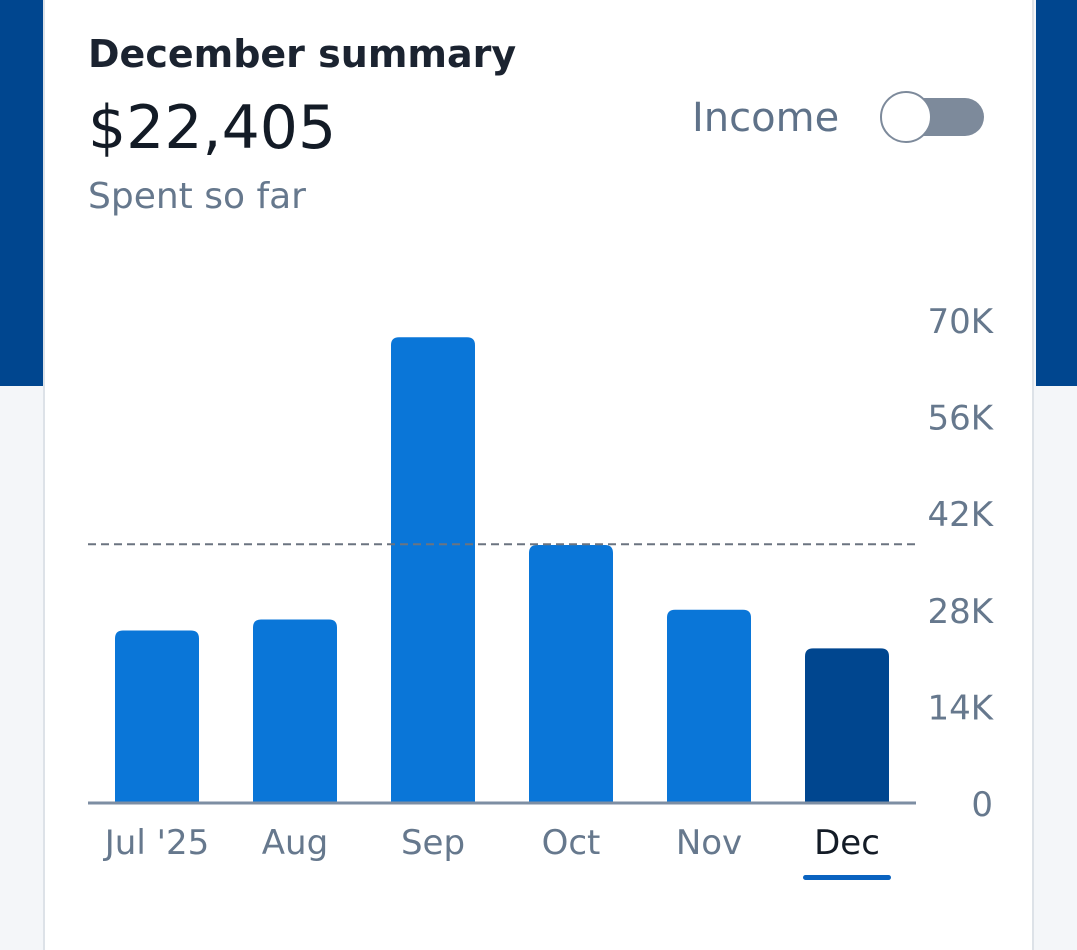  I want to click on y-tick-label: 0, so click(982, 805).